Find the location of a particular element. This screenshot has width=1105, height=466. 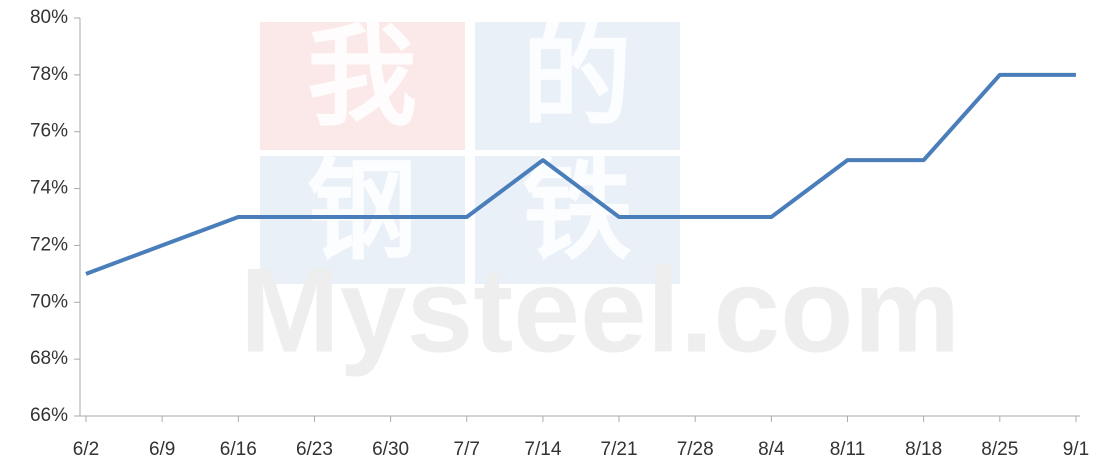

x-tick-label: 6/2 is located at coordinates (86, 449).